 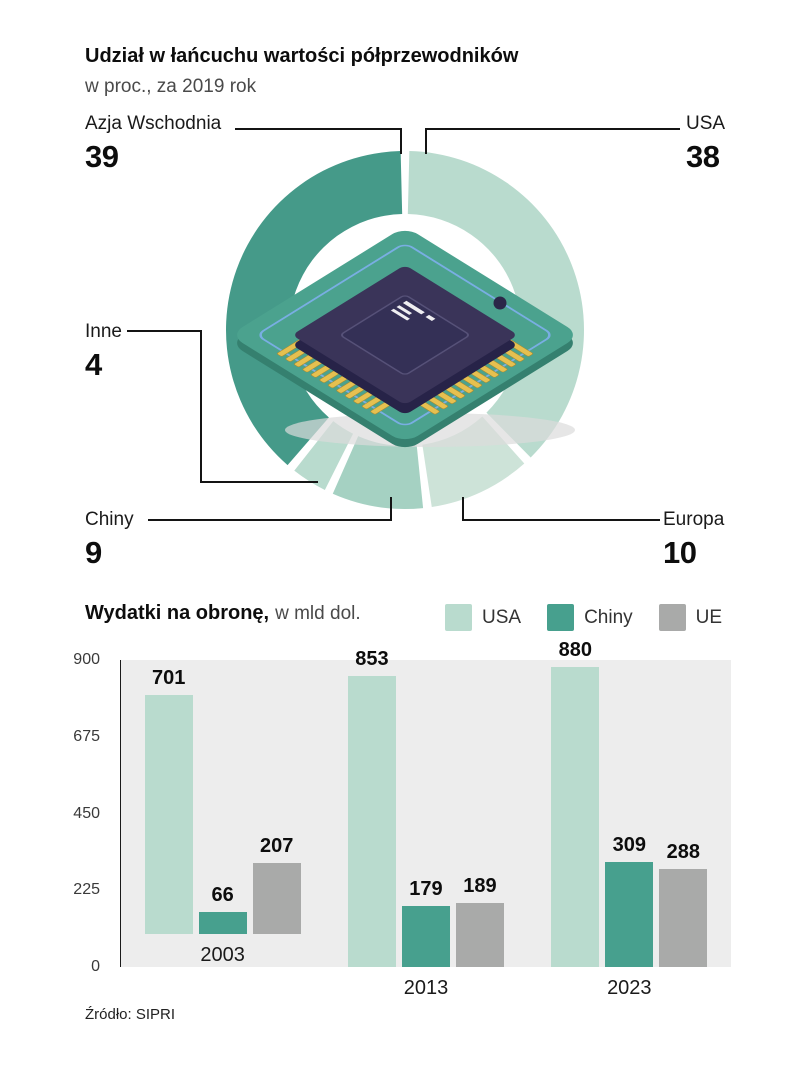 What do you see at coordinates (153, 123) in the screenshot?
I see `callout-label: Azja Wschodnia` at bounding box center [153, 123].